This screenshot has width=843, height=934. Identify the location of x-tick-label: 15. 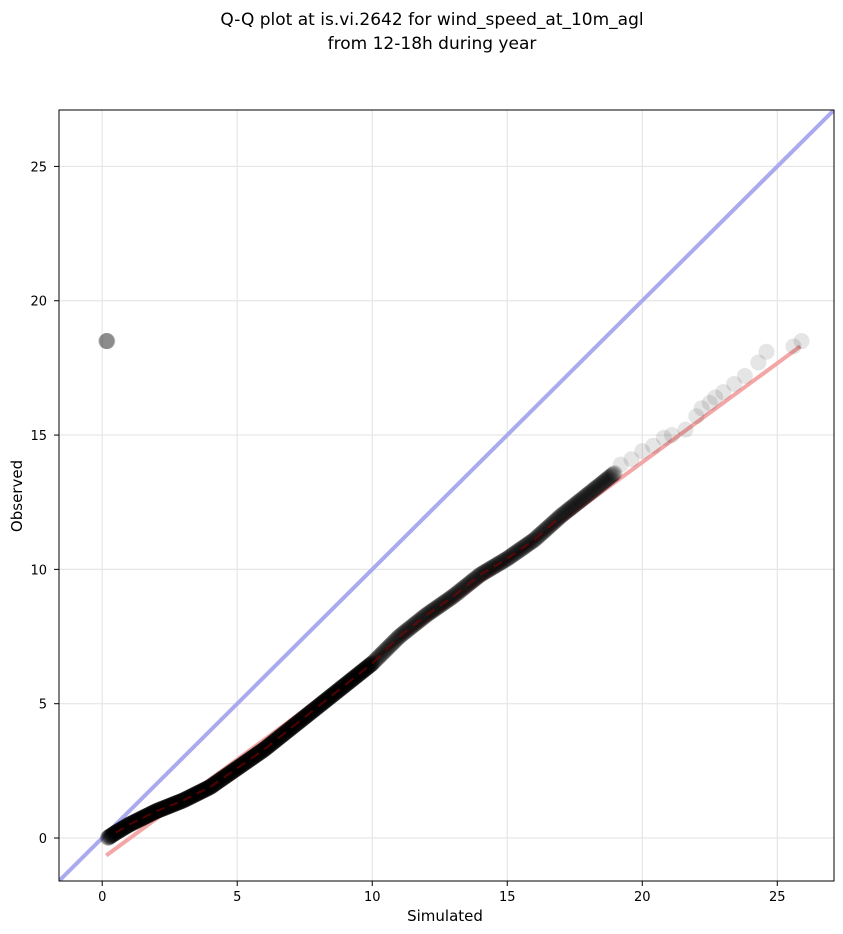
(507, 897).